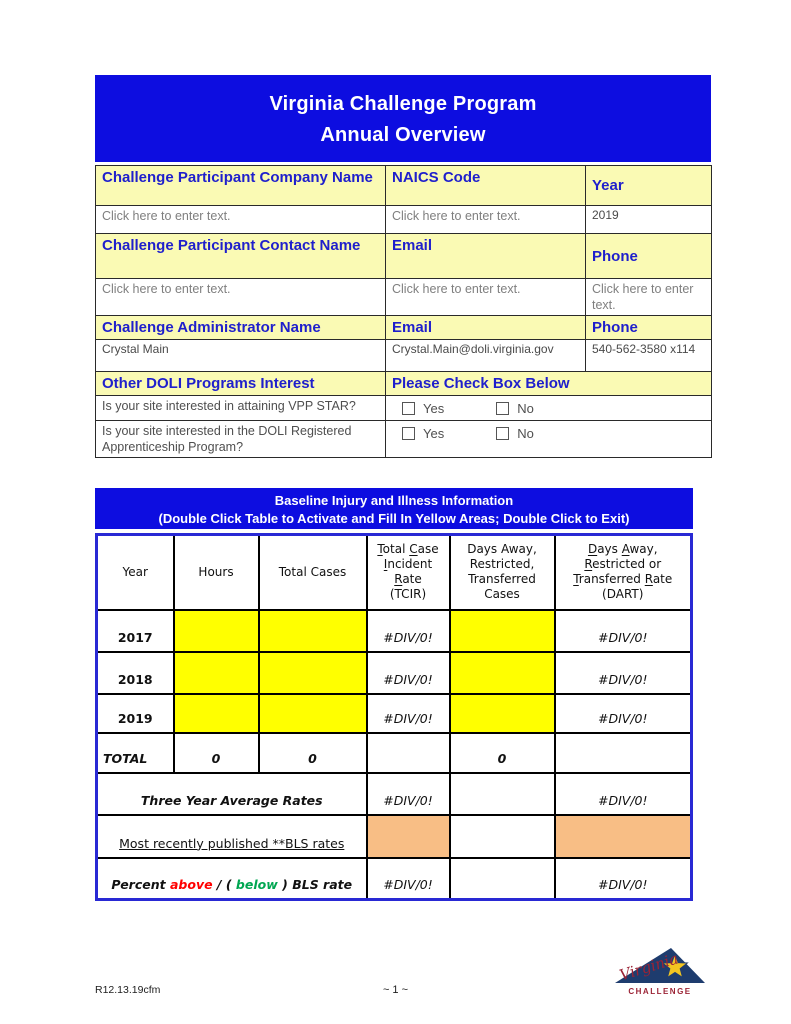 Image resolution: width=791 pixels, height=1024 pixels. I want to click on datc-input-2017, so click(502, 630).